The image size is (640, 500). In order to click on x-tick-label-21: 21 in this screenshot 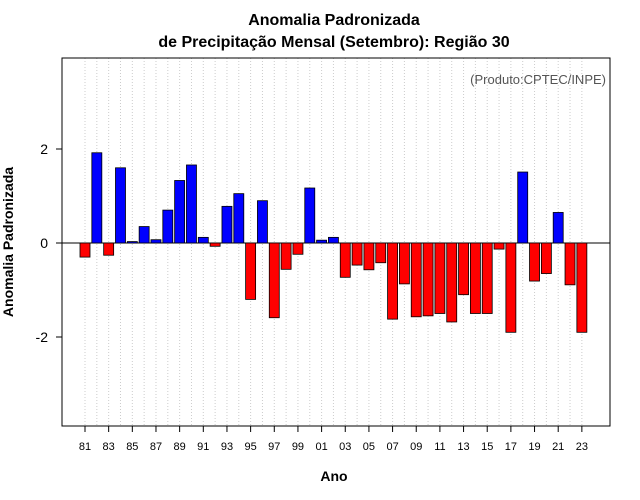, I will do `click(558, 447)`.